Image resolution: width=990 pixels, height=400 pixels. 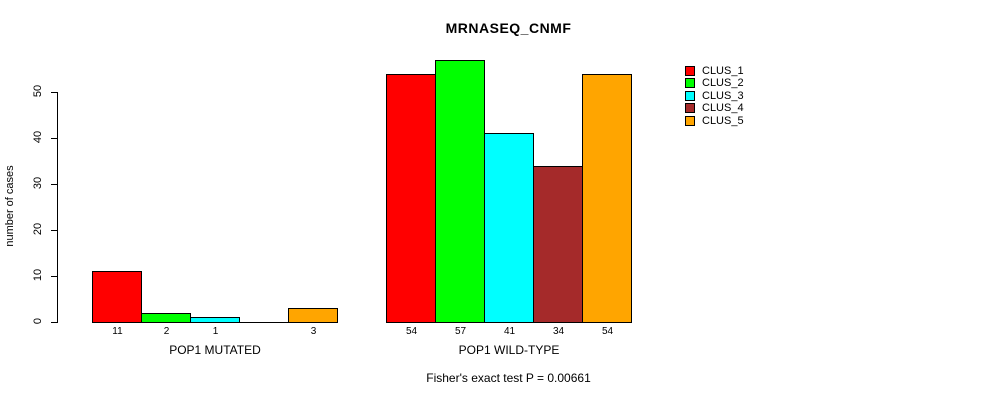 I want to click on bar-clus_5-wildtype, so click(x=607, y=198).